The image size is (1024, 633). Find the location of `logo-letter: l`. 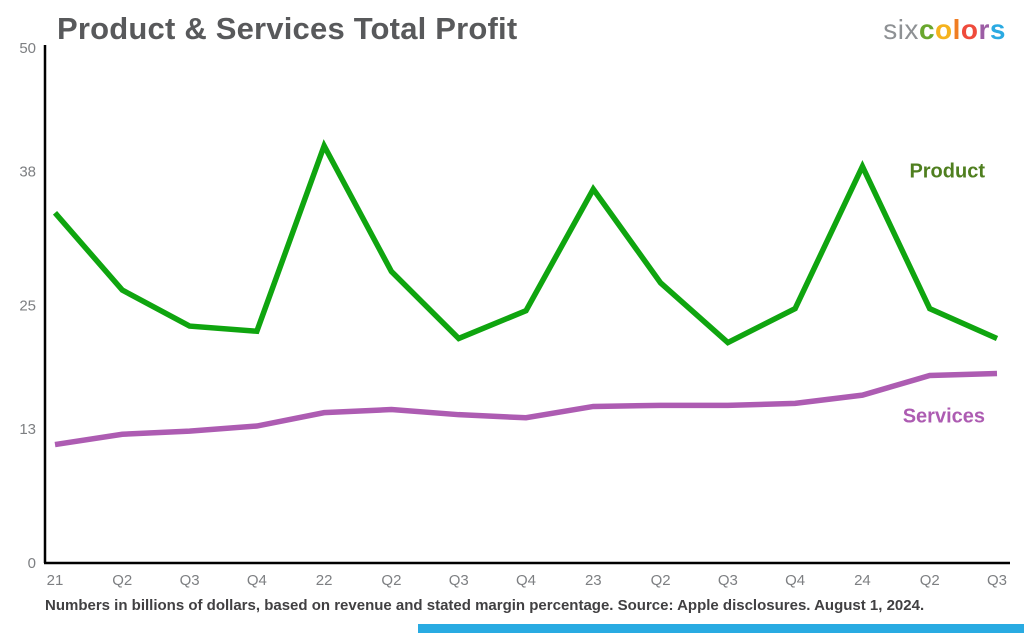

logo-letter: l is located at coordinates (956, 29).